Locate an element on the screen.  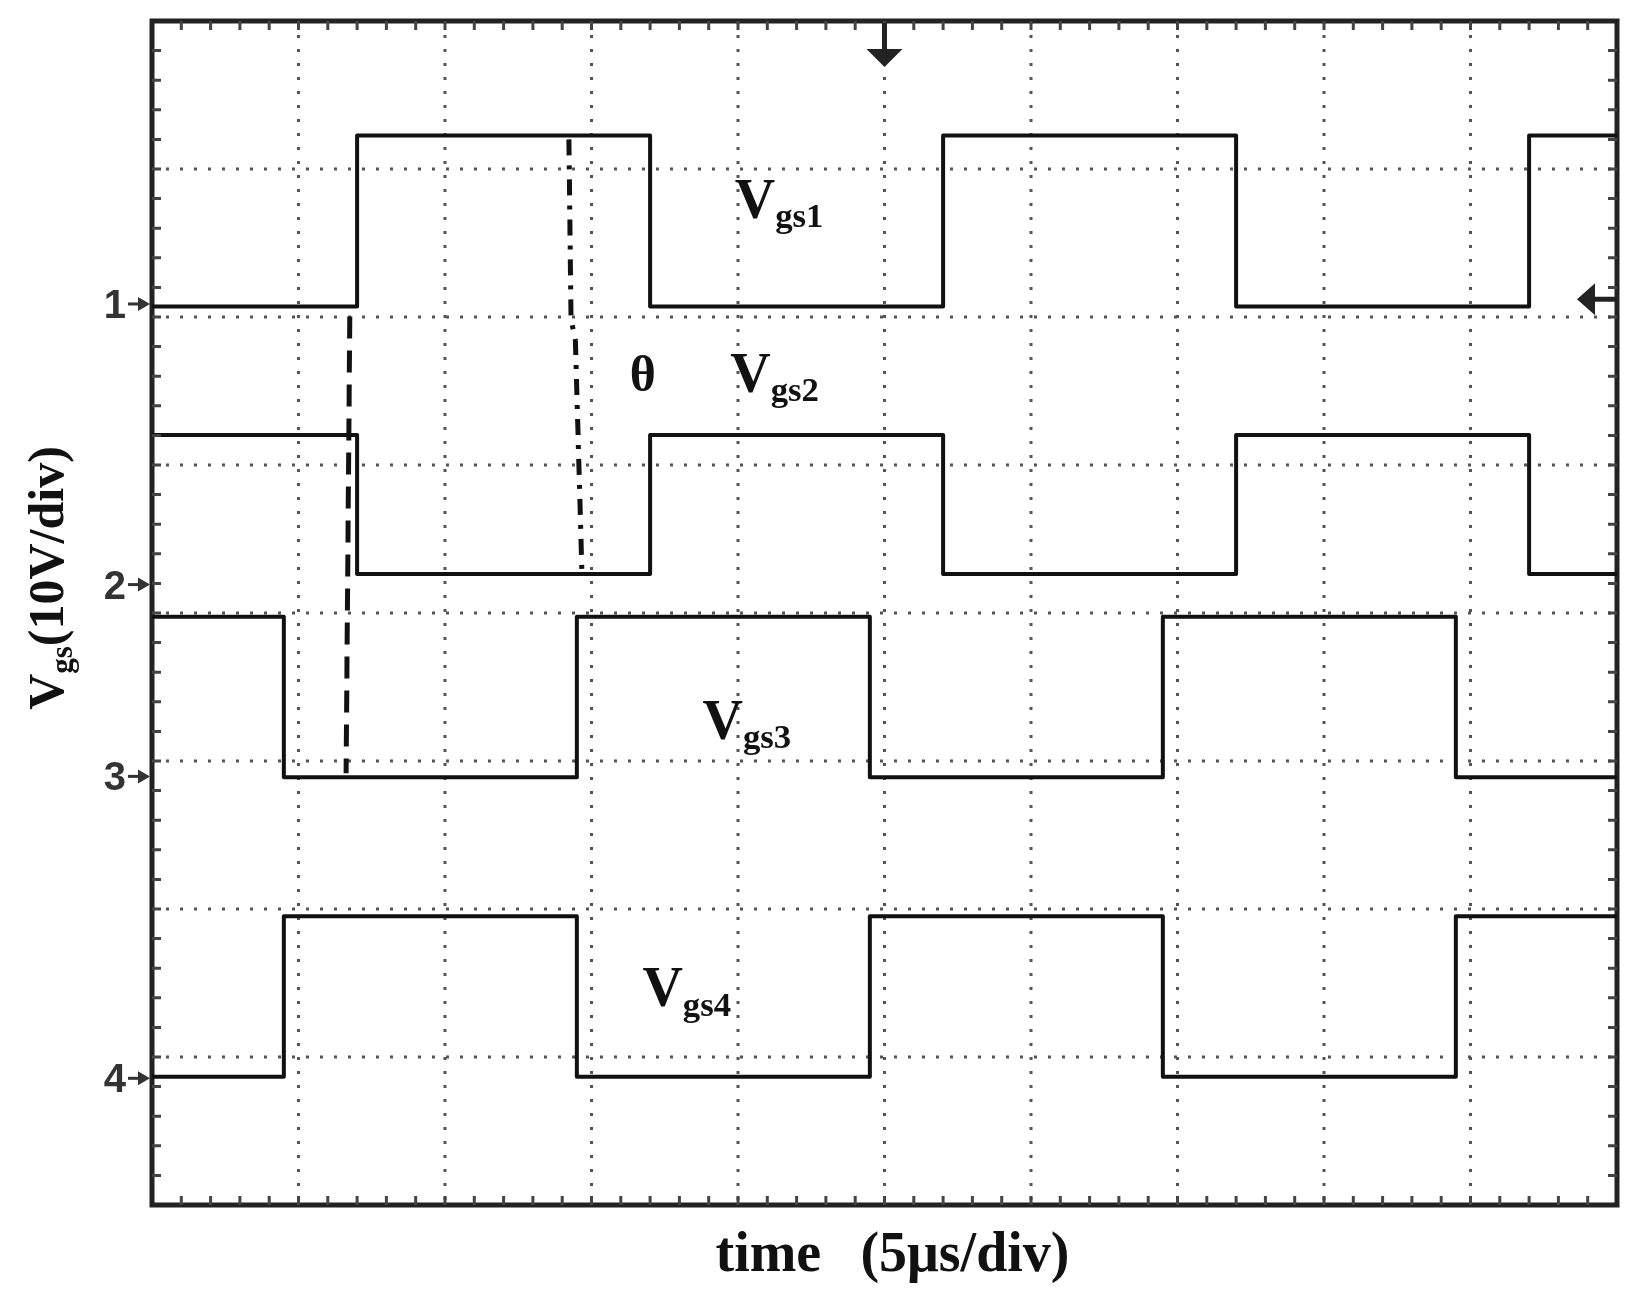
annotation: θ is located at coordinates (642, 373).